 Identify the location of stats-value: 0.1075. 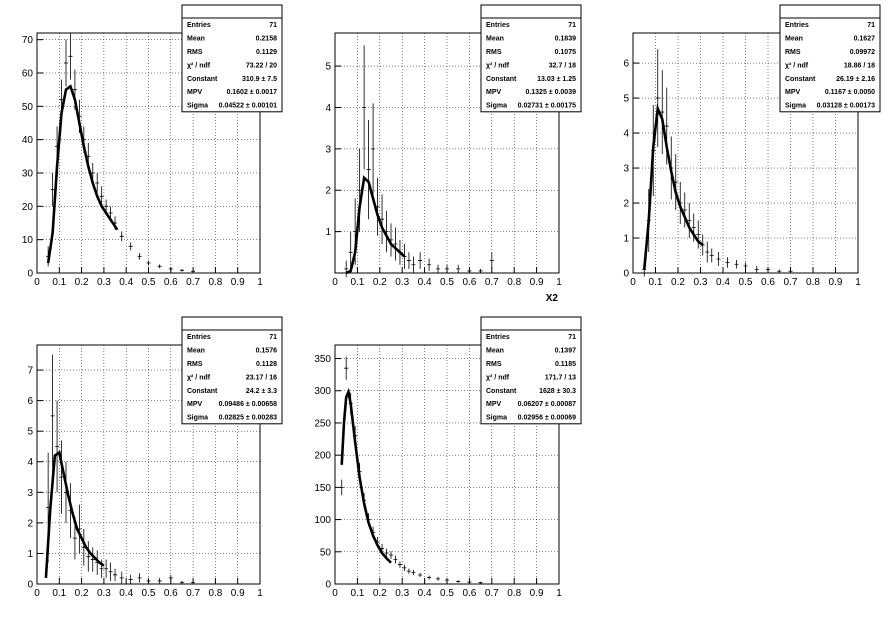
(566, 52).